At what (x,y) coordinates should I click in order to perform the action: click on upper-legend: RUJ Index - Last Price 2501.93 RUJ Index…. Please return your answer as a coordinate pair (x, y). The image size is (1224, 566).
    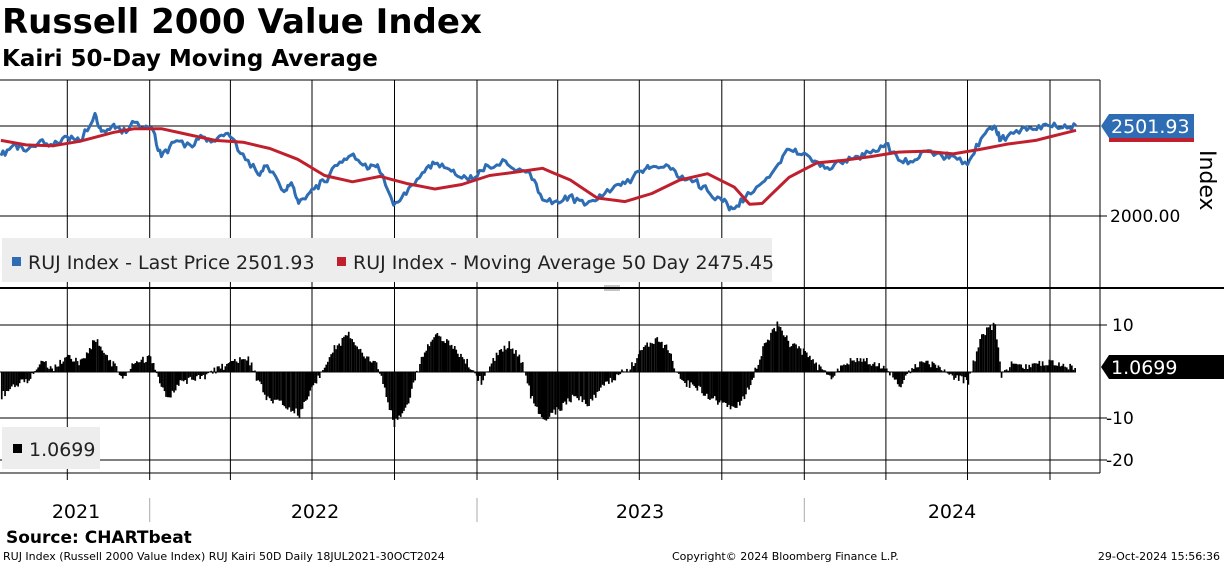
    Looking at the image, I should click on (388, 260).